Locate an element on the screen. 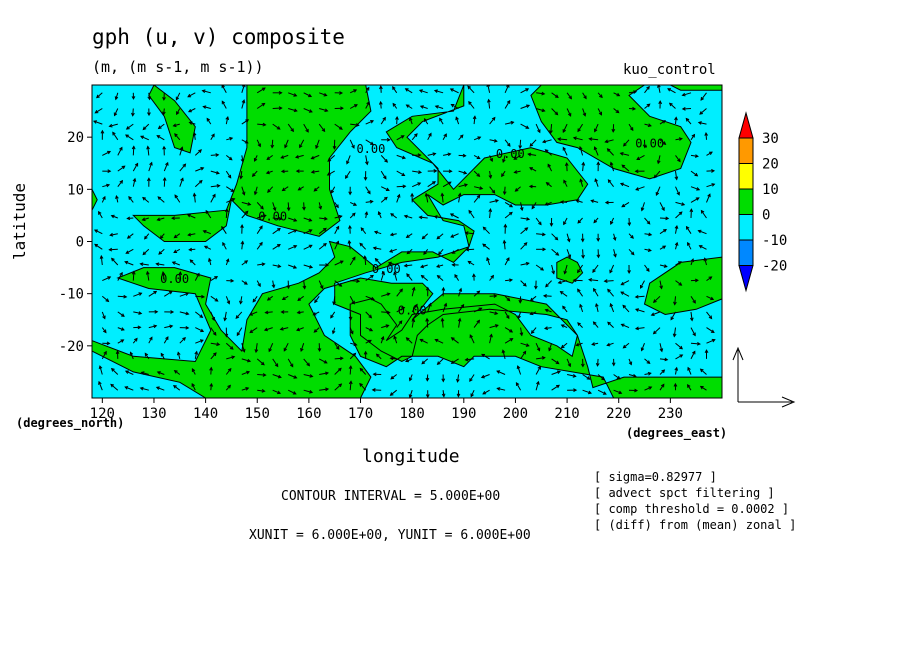 The height and width of the screenshot is (654, 904). vector-unit-text: XUNIT = 6.000E+00, YUNIT = 6.000E+00 is located at coordinates (390, 535).